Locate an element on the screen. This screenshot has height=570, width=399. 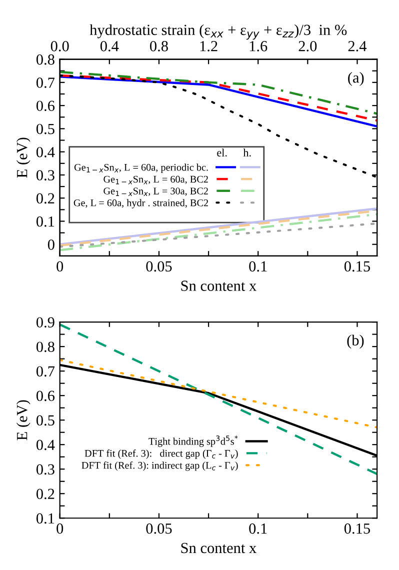
x2-tick-label: 2.4 is located at coordinates (357, 46).